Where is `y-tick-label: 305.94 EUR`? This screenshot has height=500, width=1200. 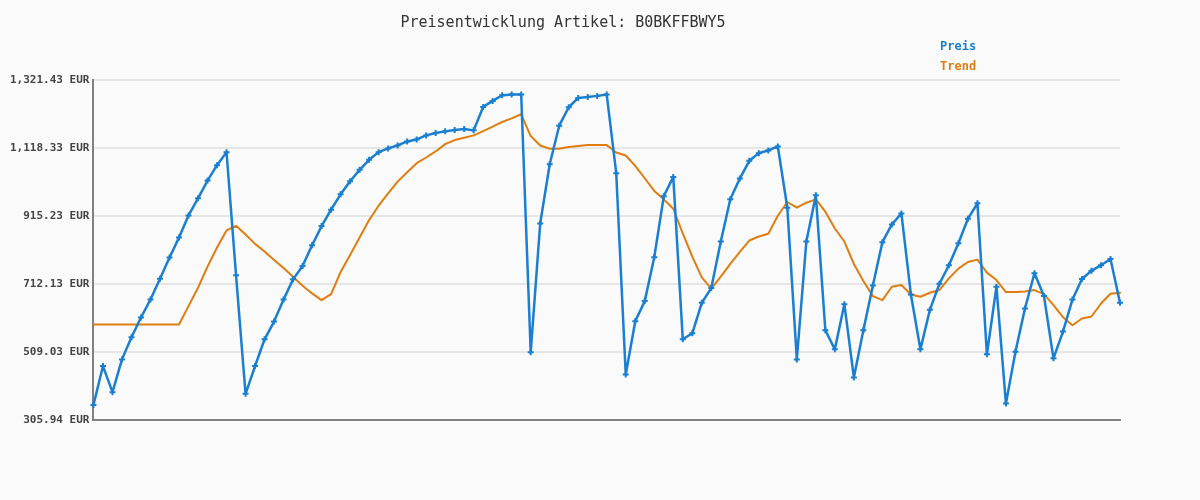 y-tick-label: 305.94 EUR is located at coordinates (56, 419).